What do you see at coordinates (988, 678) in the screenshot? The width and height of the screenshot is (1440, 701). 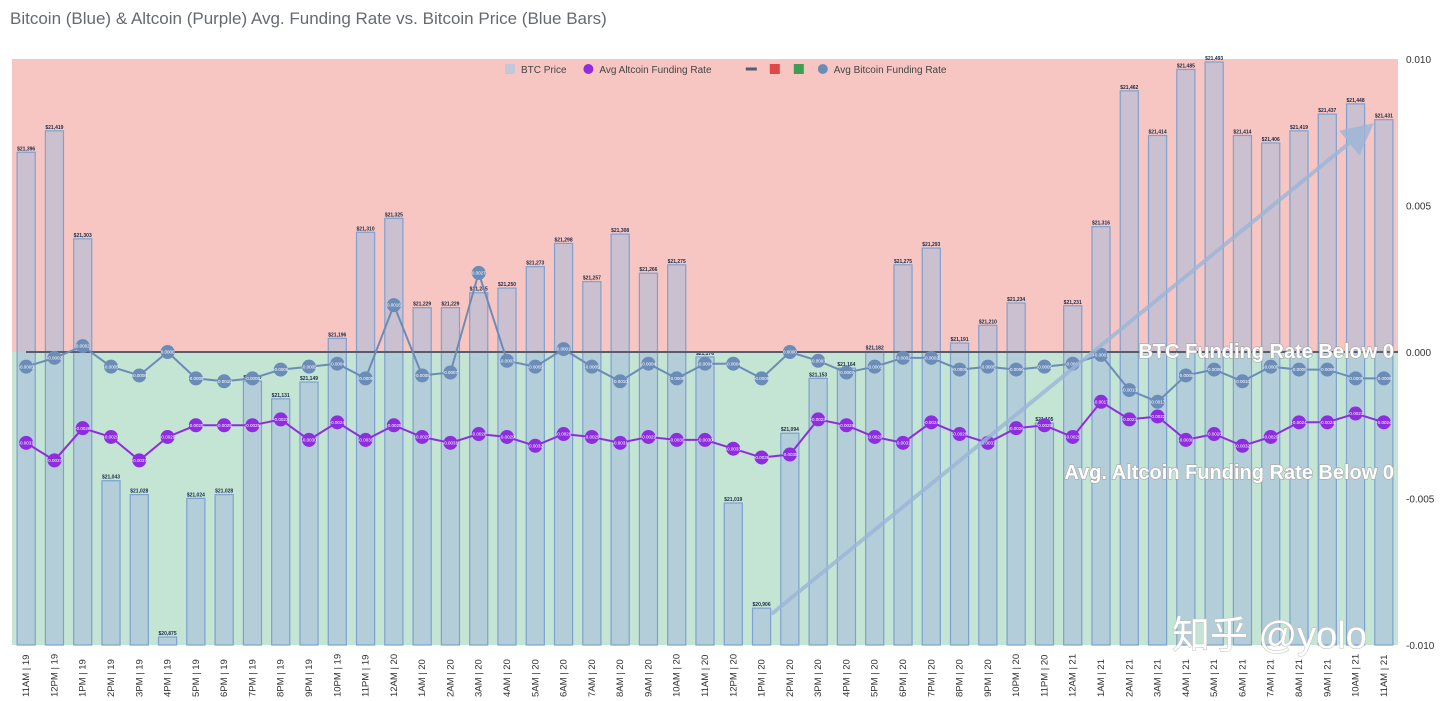 I see `x-tick-label: 9PM | 20` at bounding box center [988, 678].